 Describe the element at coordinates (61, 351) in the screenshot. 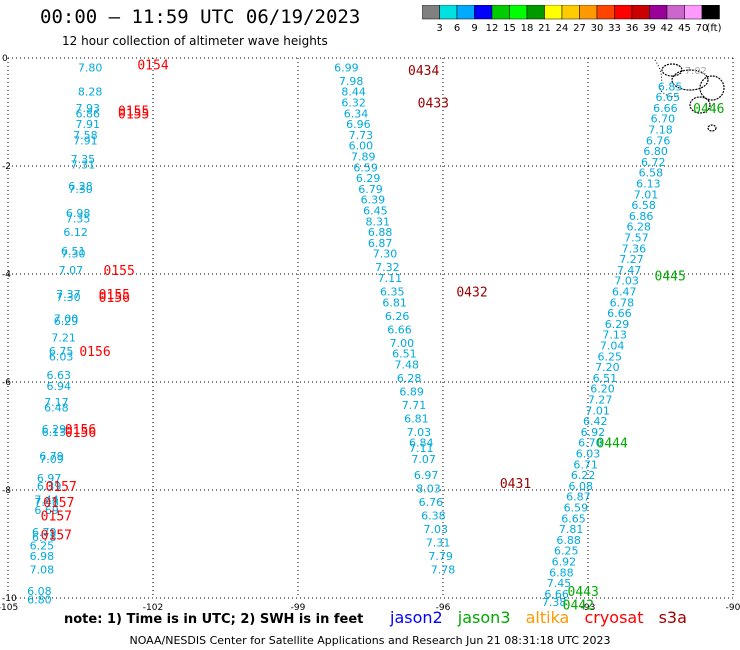

I see `wave-height-label: 6.75` at that location.